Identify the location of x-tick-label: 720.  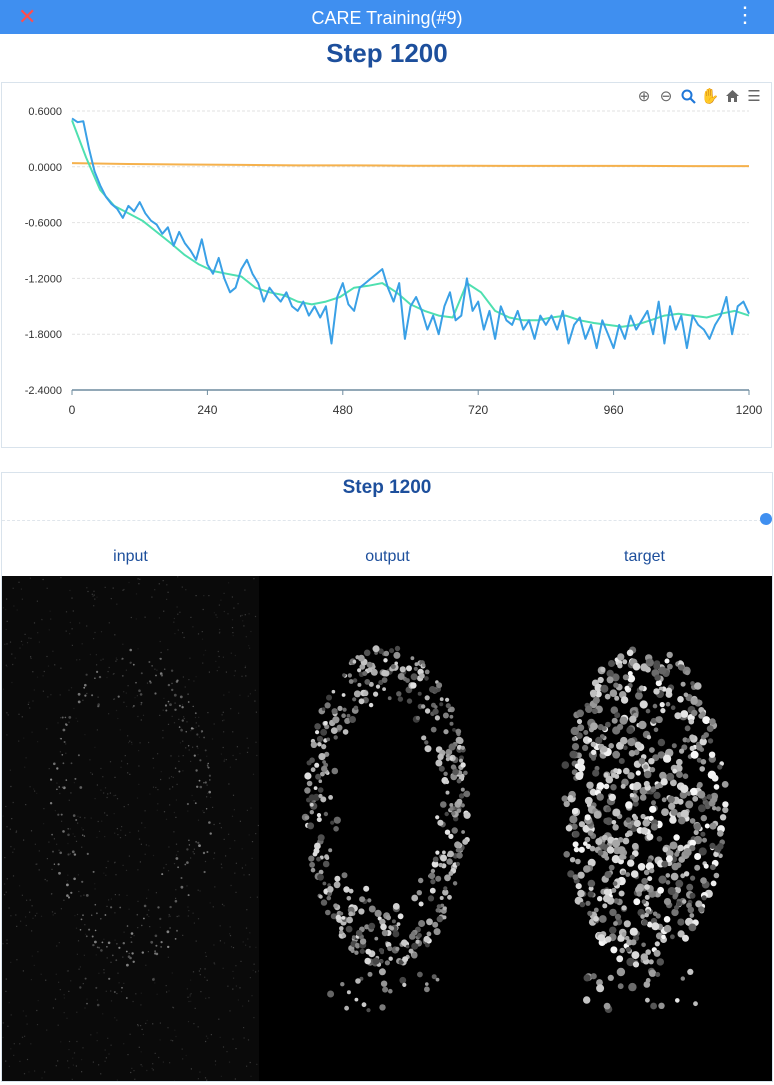
(478, 410).